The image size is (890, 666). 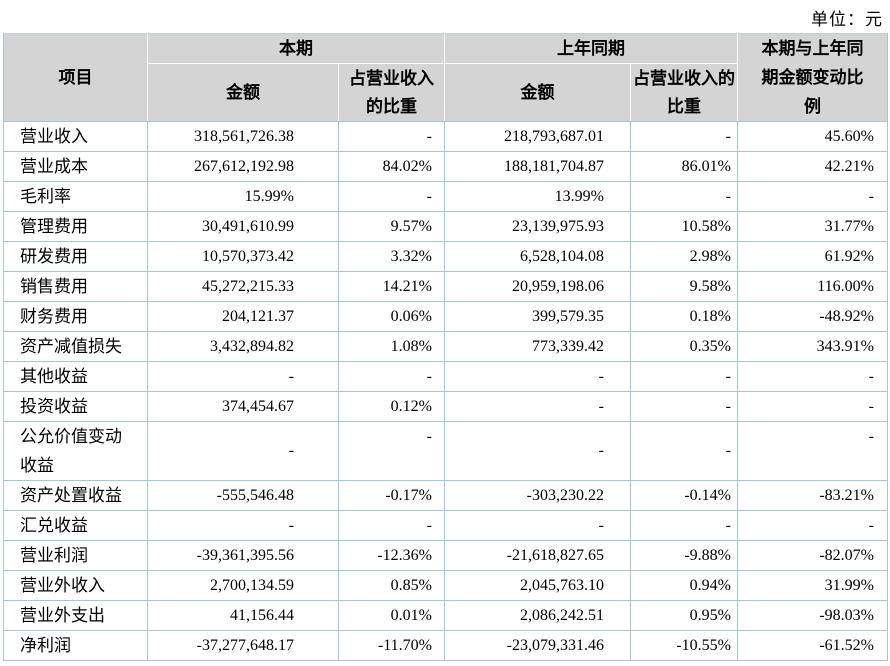 What do you see at coordinates (537, 586) in the screenshot?
I see `cell-prior-amount: 2,045,763.10` at bounding box center [537, 586].